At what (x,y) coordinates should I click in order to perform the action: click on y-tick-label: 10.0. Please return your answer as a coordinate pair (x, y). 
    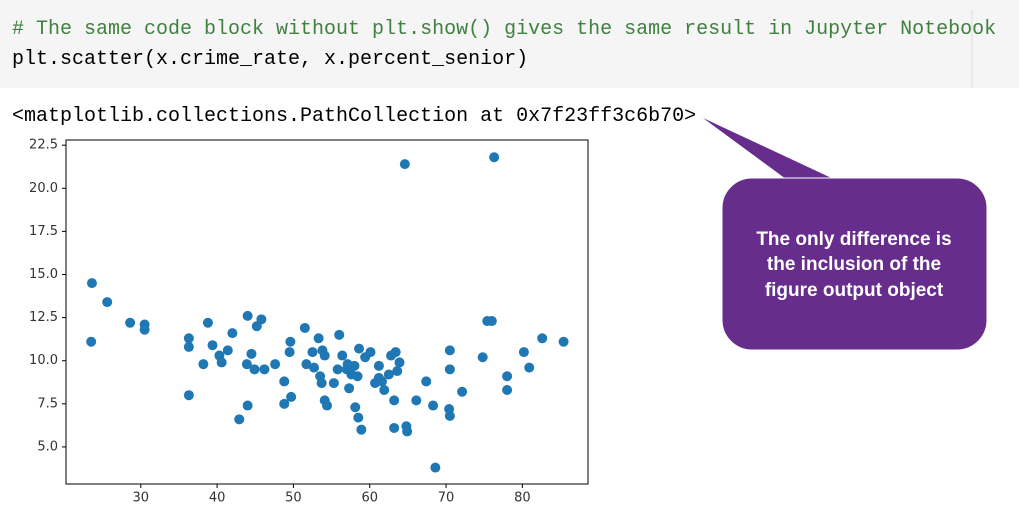
    Looking at the image, I should click on (43, 360).